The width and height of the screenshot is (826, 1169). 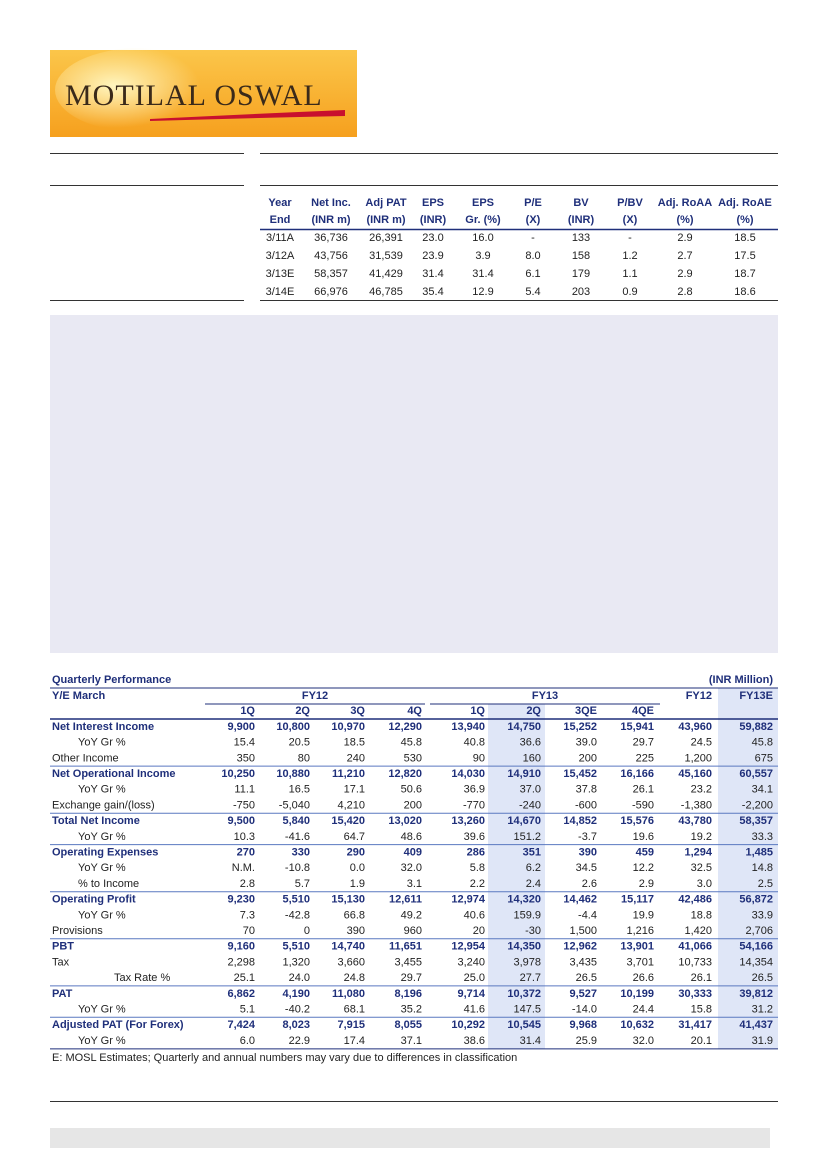 What do you see at coordinates (698, 853) in the screenshot?
I see `cell: 1,294` at bounding box center [698, 853].